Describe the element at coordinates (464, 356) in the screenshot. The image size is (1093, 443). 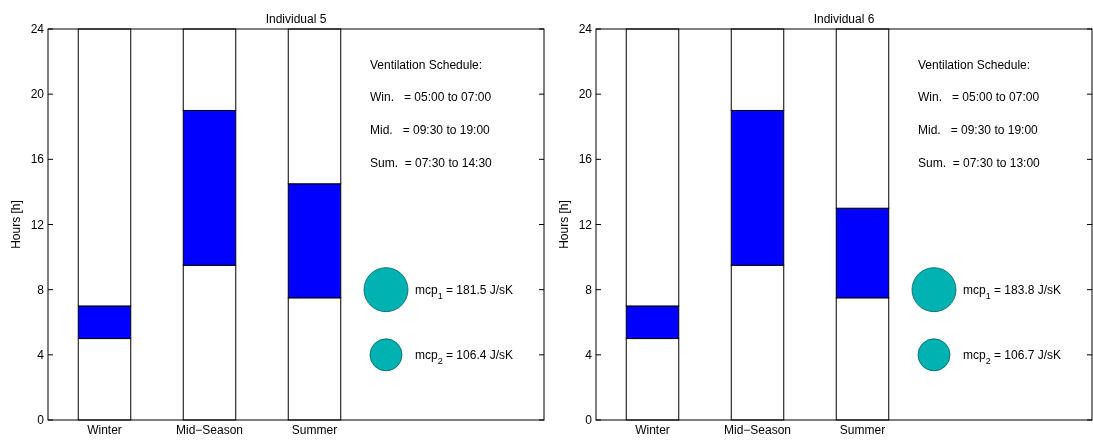
I see `text: mcp$_{2}$ = 106.4 J/sK` at that location.